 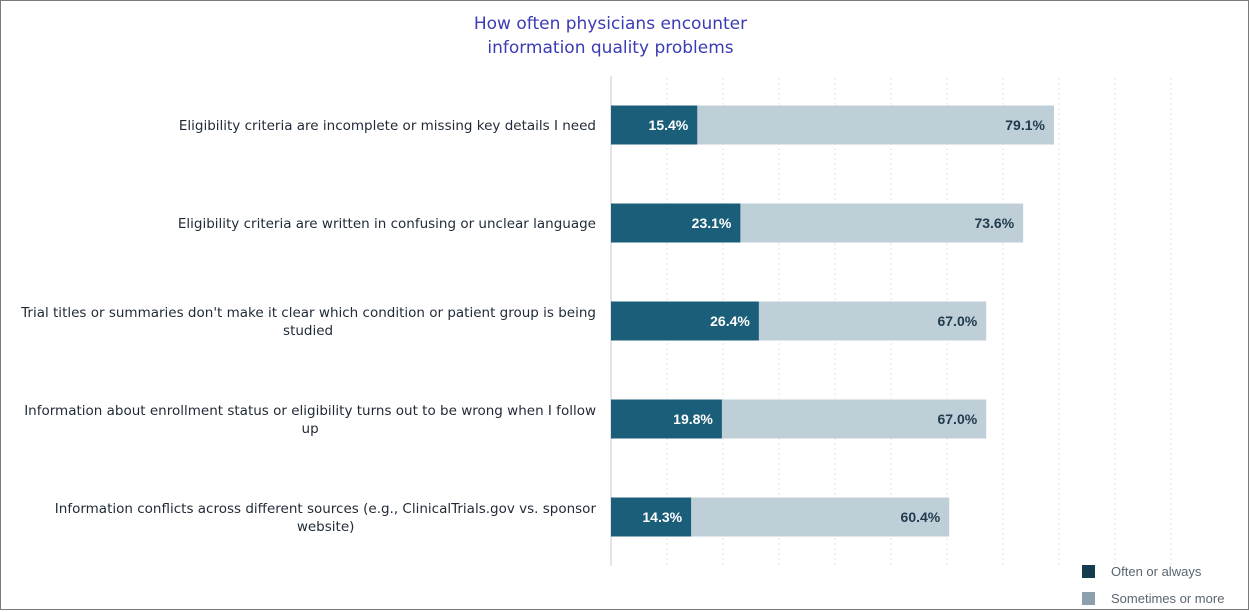 What do you see at coordinates (1088, 598) in the screenshot?
I see `legend-swatch-sometimes` at bounding box center [1088, 598].